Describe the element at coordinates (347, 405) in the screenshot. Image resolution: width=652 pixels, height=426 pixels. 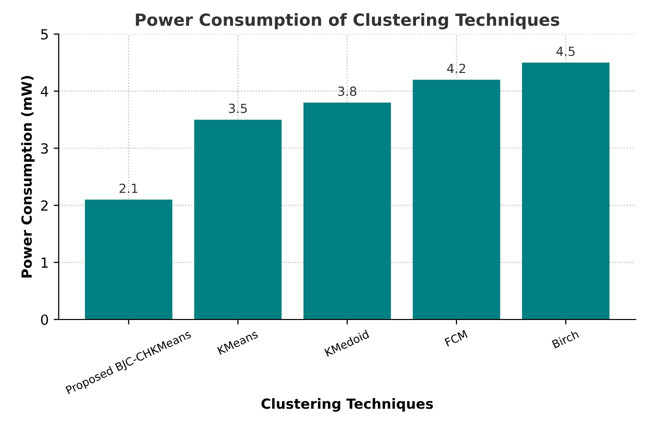
I see `x-axis-title: Clustering Techniques` at that location.